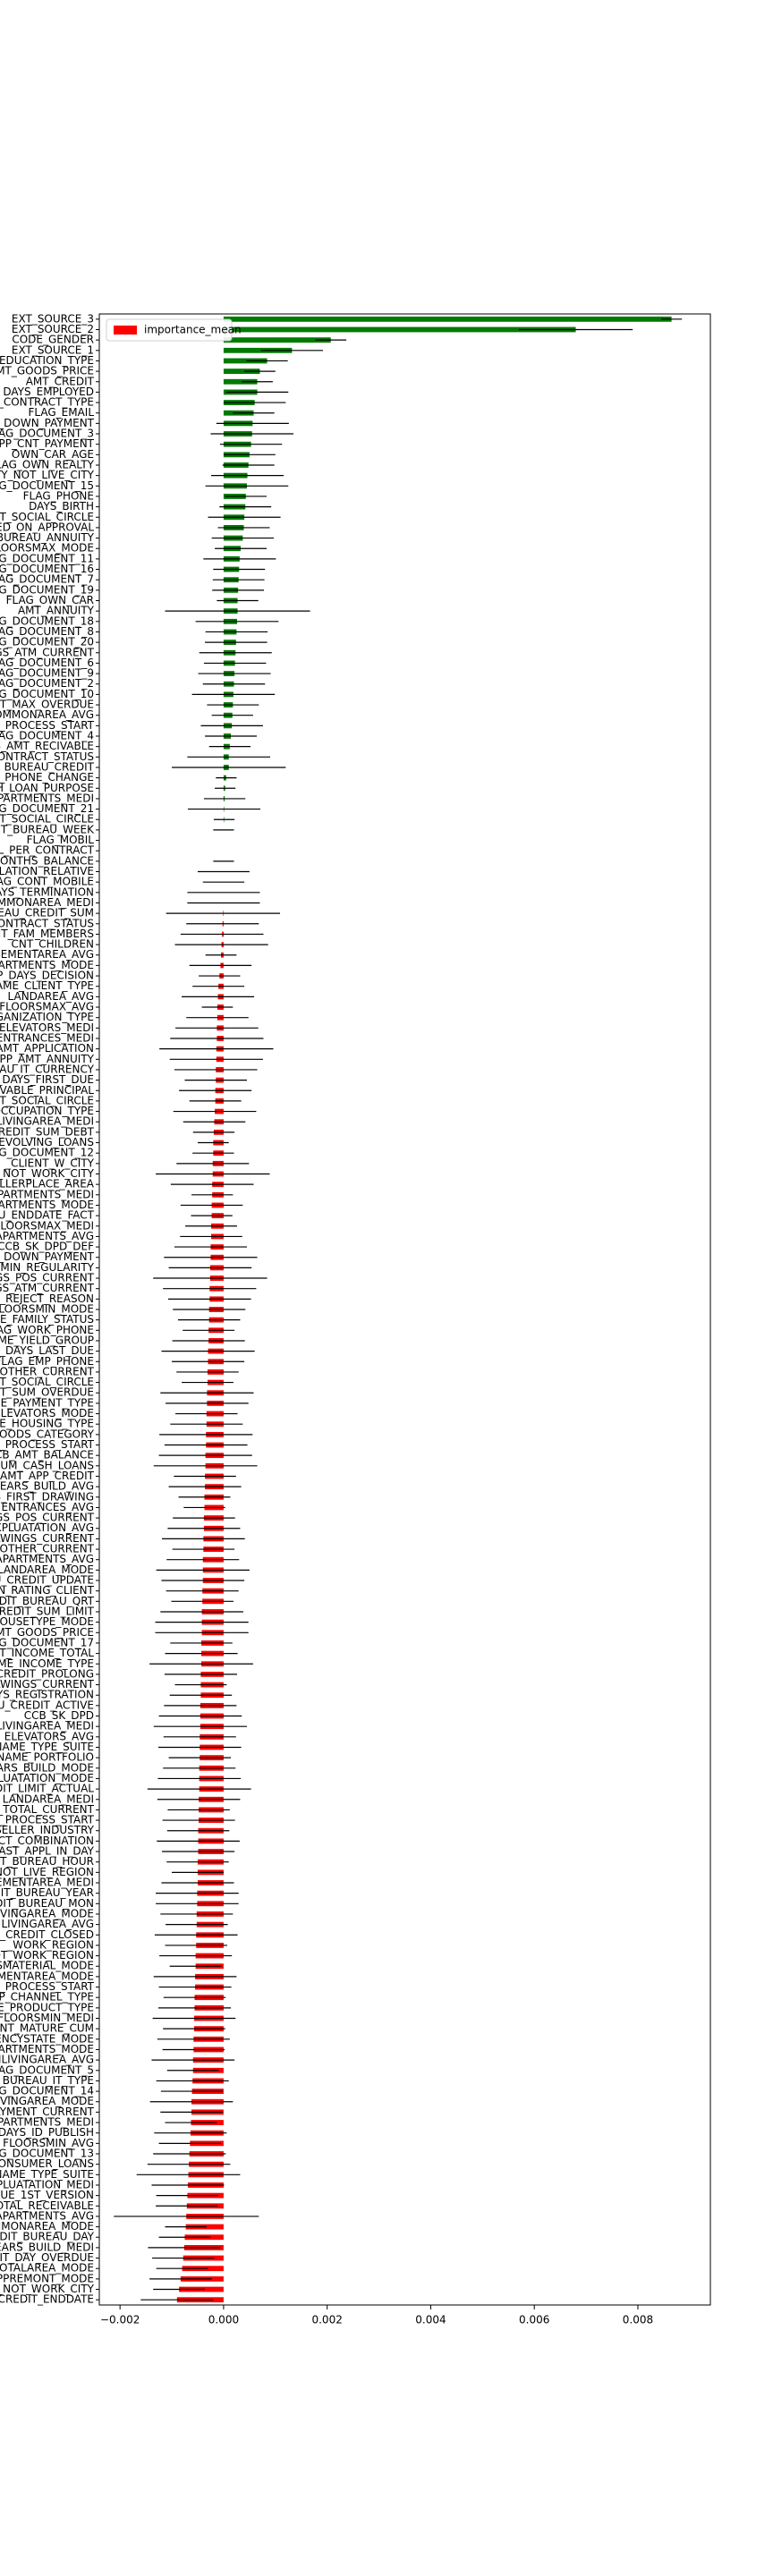 Image resolution: width=773 pixels, height=2576 pixels. I want to click on y-tick-label: YEARS_BUILD_MODE, so click(47, 1767).